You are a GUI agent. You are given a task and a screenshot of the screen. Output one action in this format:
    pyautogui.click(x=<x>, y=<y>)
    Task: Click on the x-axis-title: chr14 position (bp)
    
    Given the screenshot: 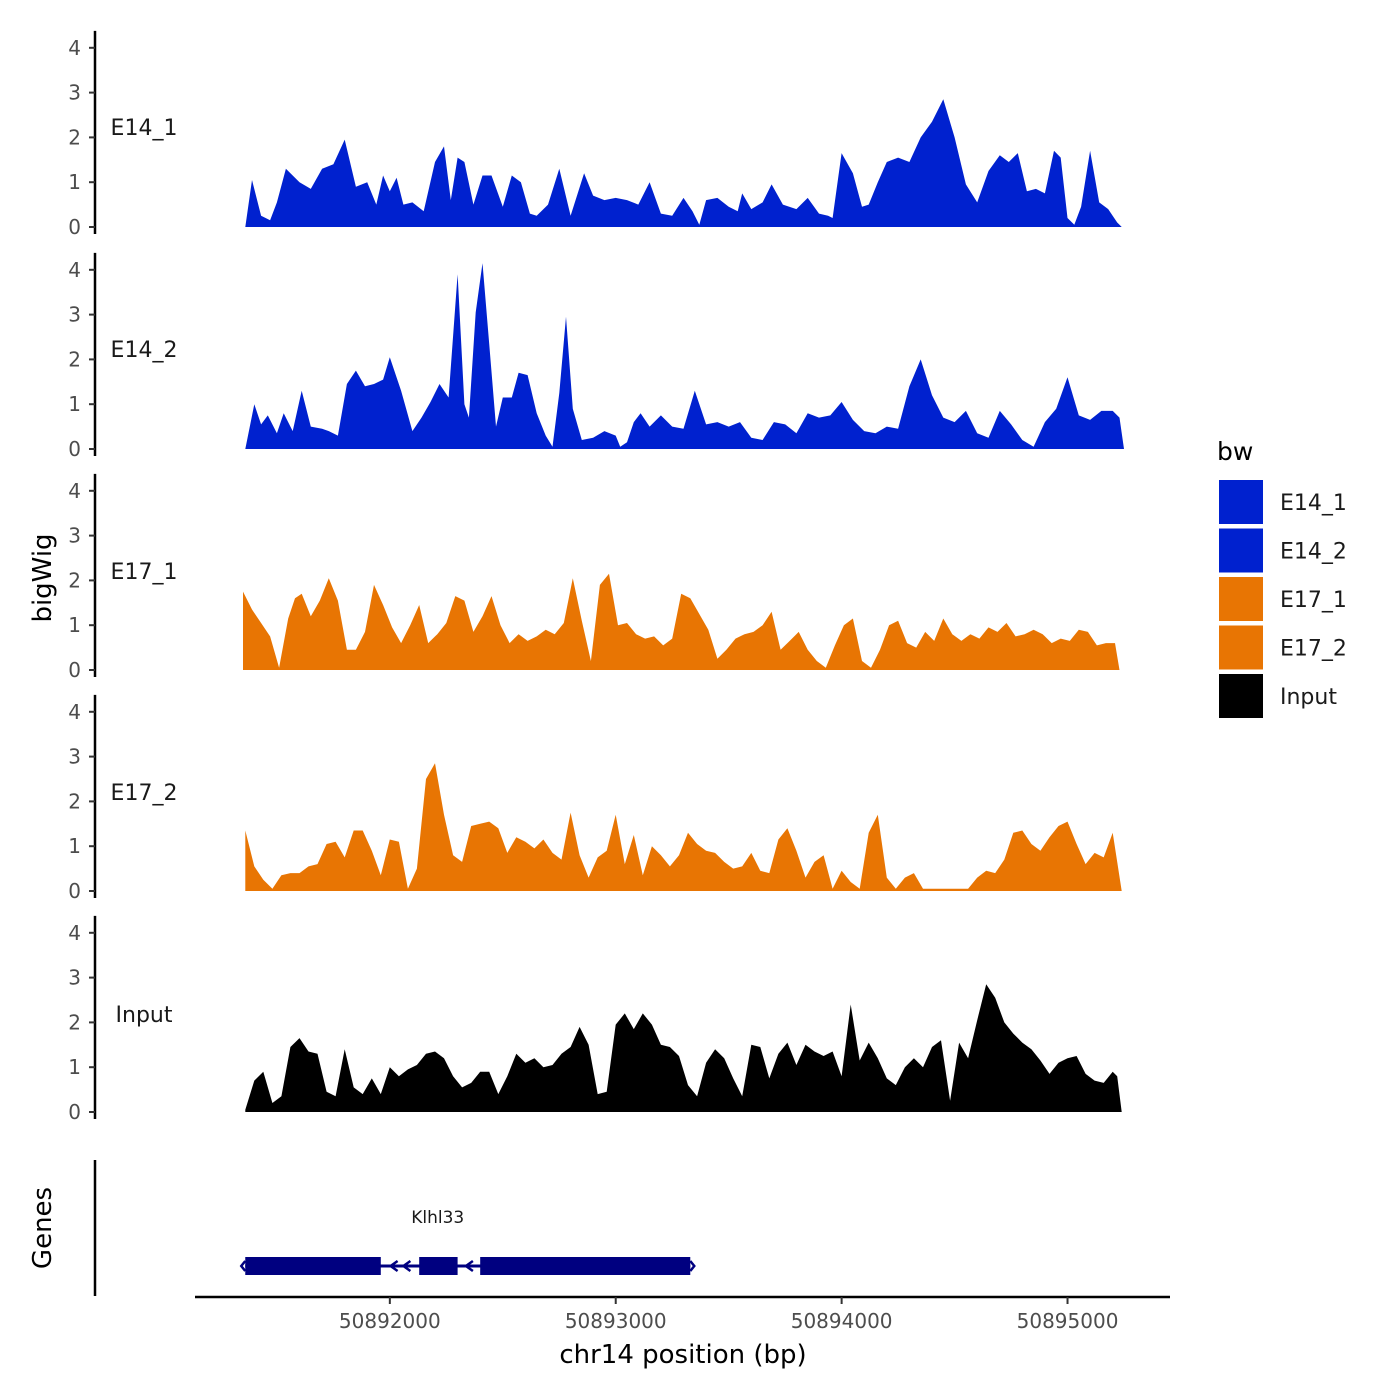 What is the action you would take?
    pyautogui.click(x=682, y=1355)
    